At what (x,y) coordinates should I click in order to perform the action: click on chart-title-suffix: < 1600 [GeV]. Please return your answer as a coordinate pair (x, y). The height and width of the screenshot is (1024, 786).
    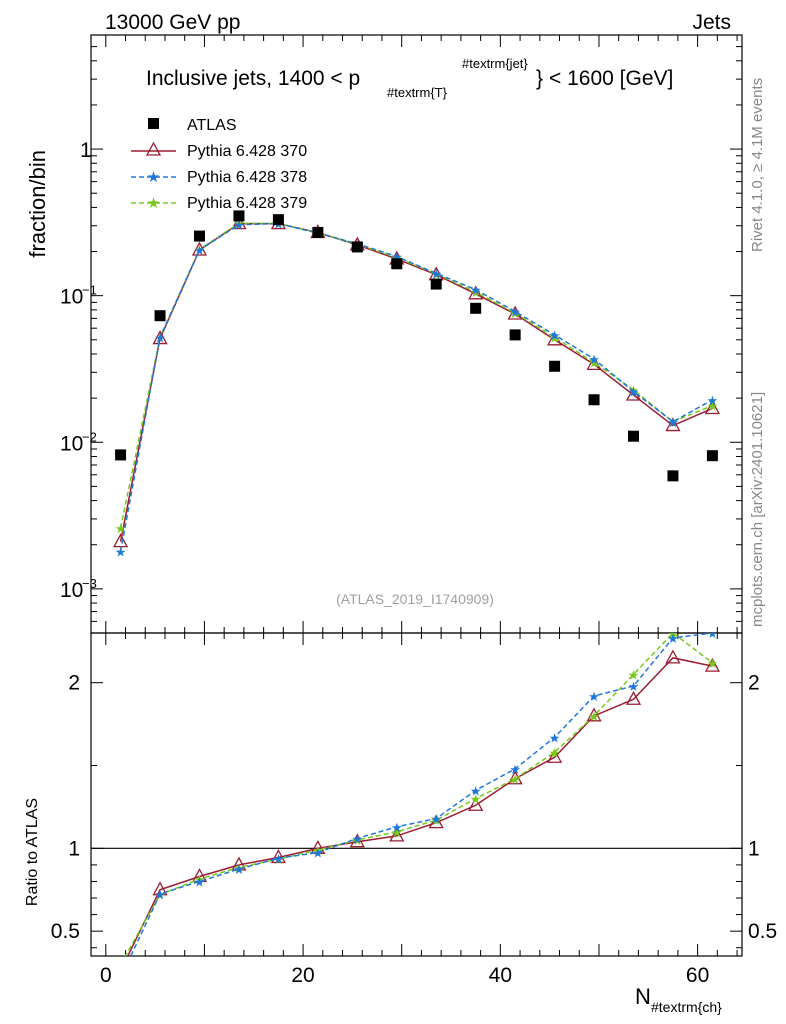
    Looking at the image, I should click on (611, 78).